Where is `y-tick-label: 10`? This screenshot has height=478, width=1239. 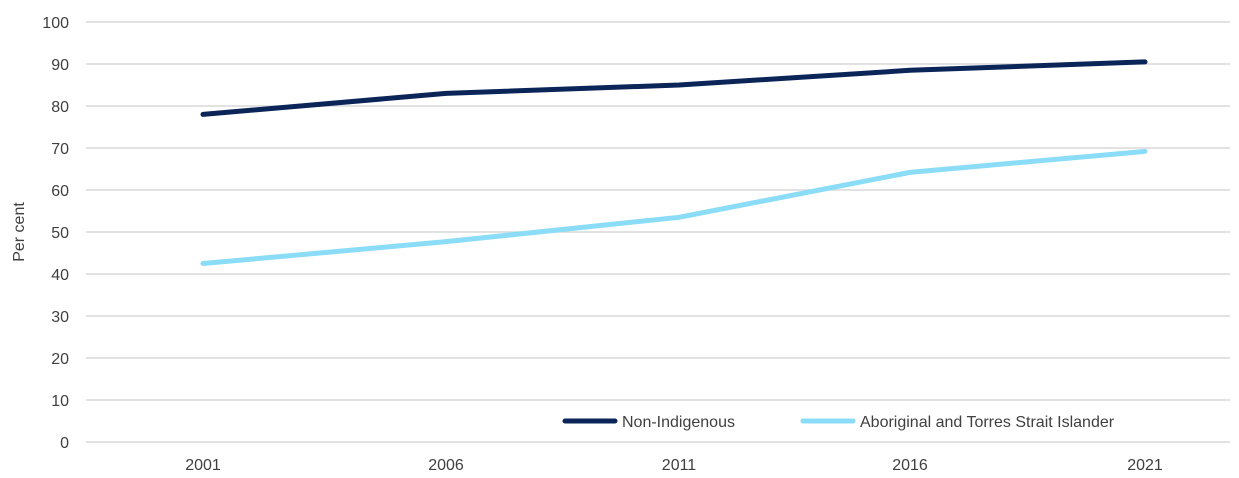
y-tick-label: 10 is located at coordinates (60, 401).